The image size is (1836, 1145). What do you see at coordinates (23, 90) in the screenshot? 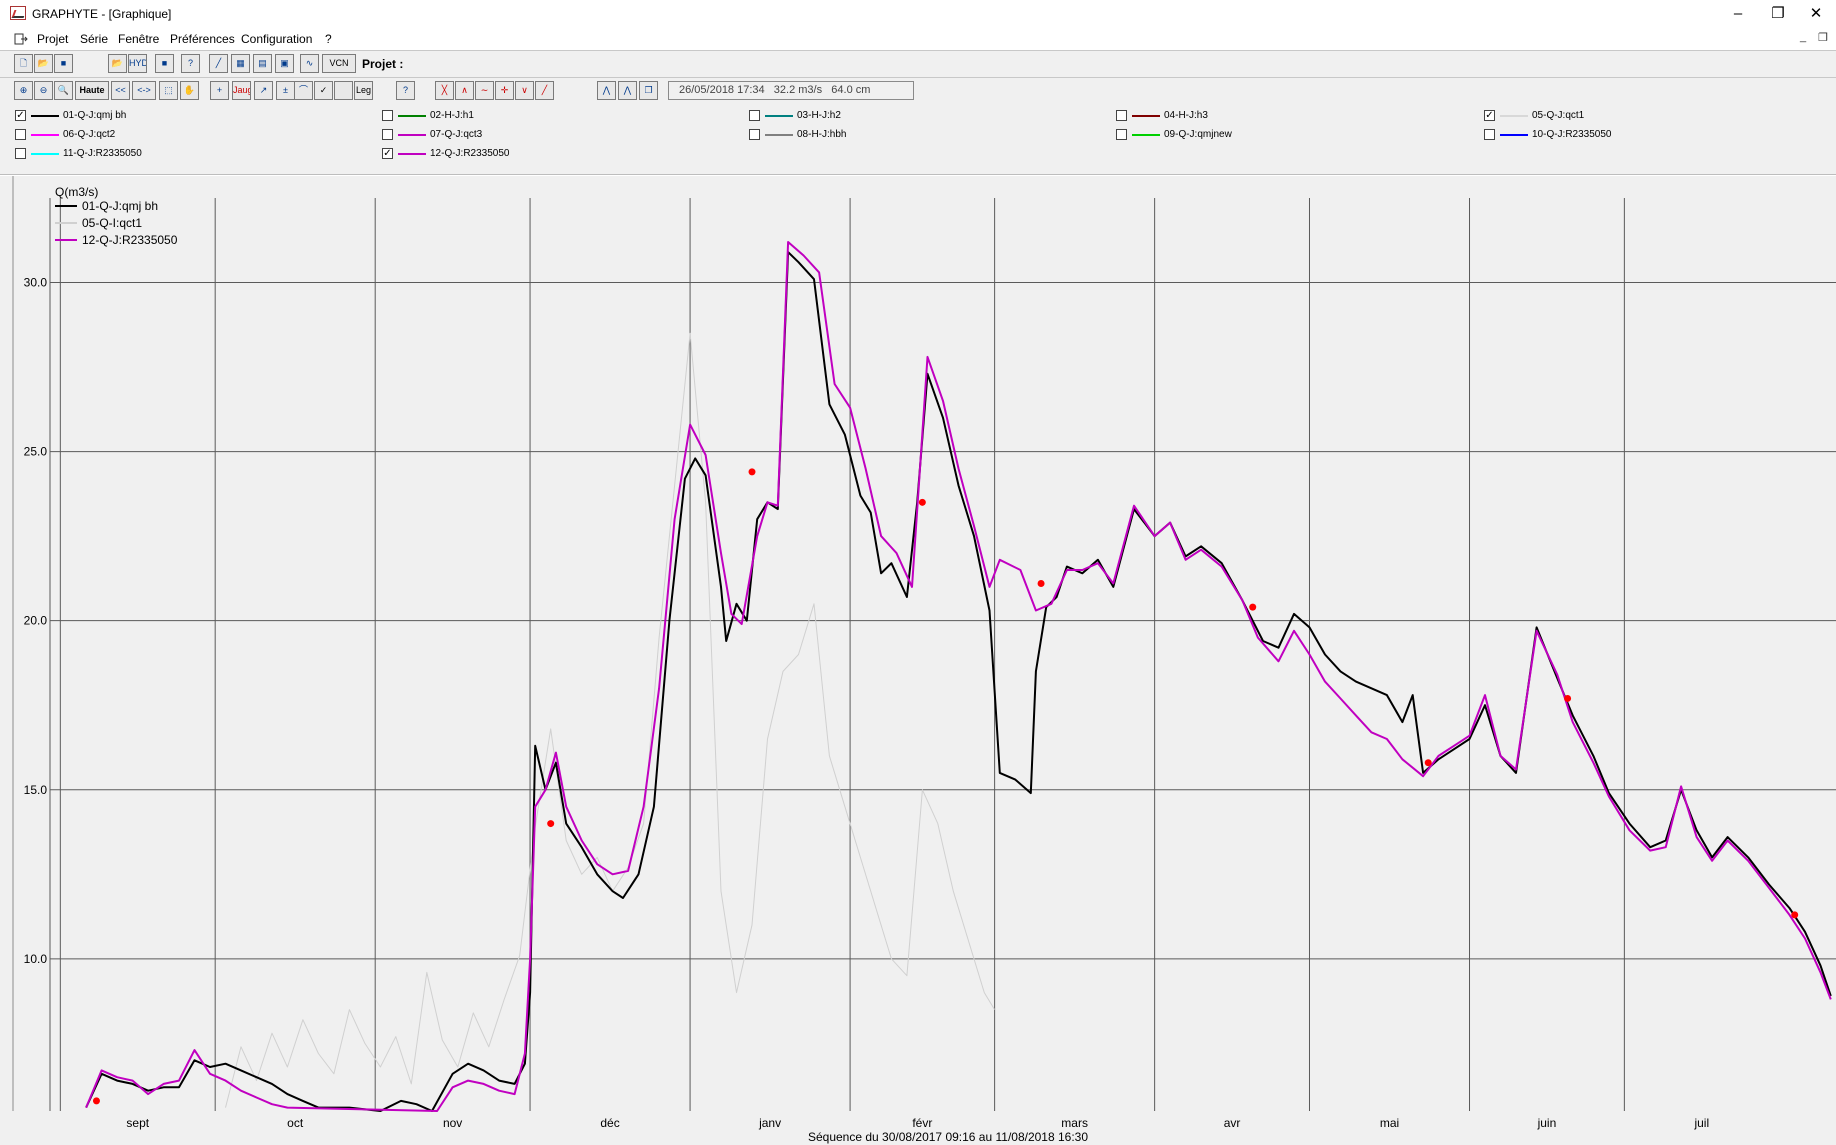
I see `zoom-in-icon: ⊕` at bounding box center [23, 90].